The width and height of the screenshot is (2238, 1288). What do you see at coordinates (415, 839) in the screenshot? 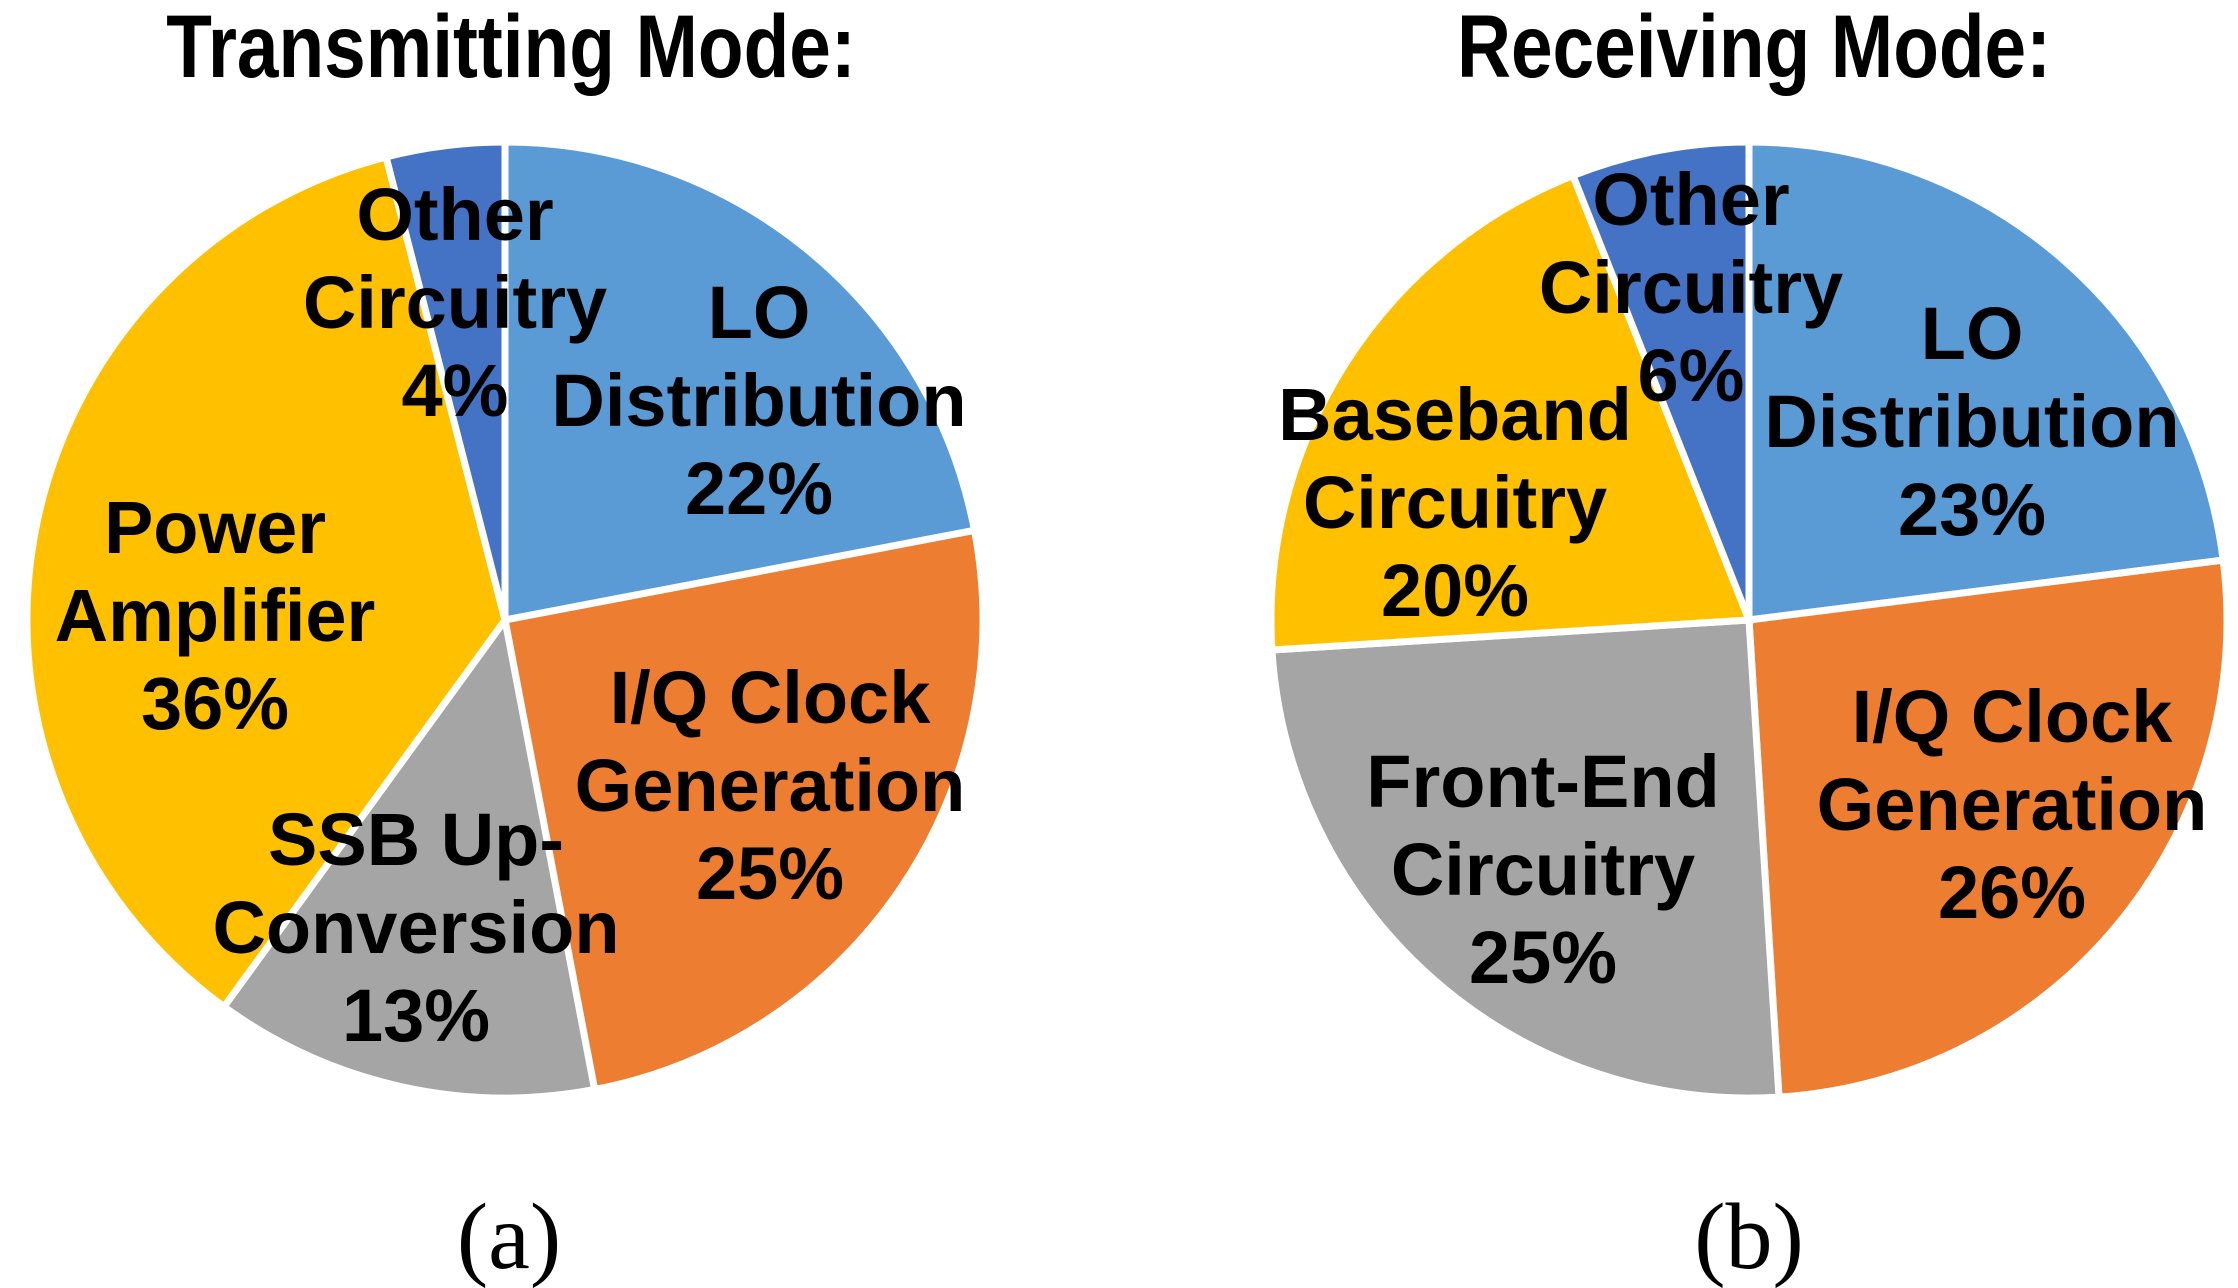
I see `slice-label-line: SSB Up-` at bounding box center [415, 839].